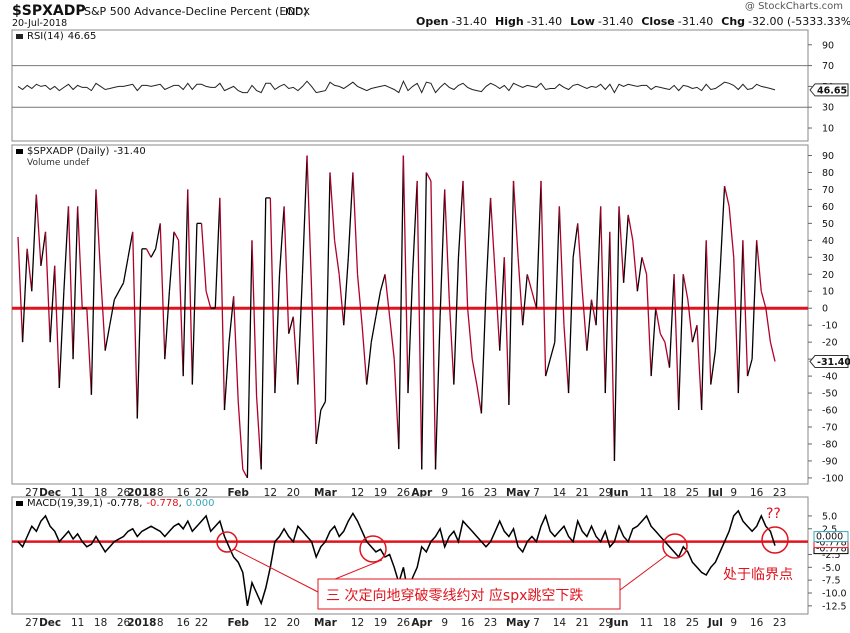  Describe the element at coordinates (162, 503) in the screenshot. I see `legend-value: -0.778` at that location.